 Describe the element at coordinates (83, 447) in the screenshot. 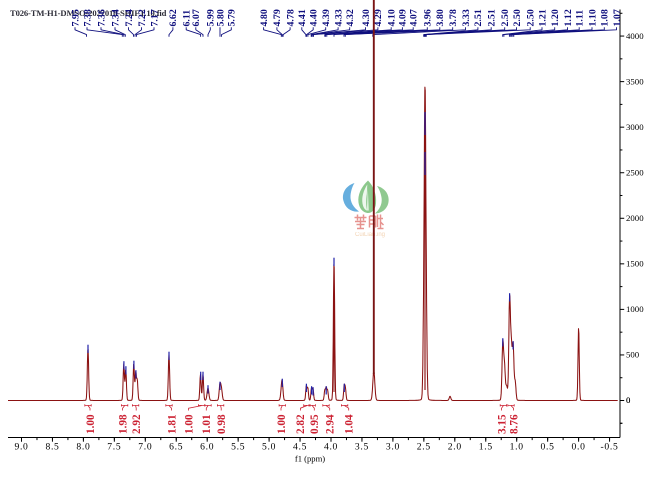

I see `svg-text: 8.0` at that location.